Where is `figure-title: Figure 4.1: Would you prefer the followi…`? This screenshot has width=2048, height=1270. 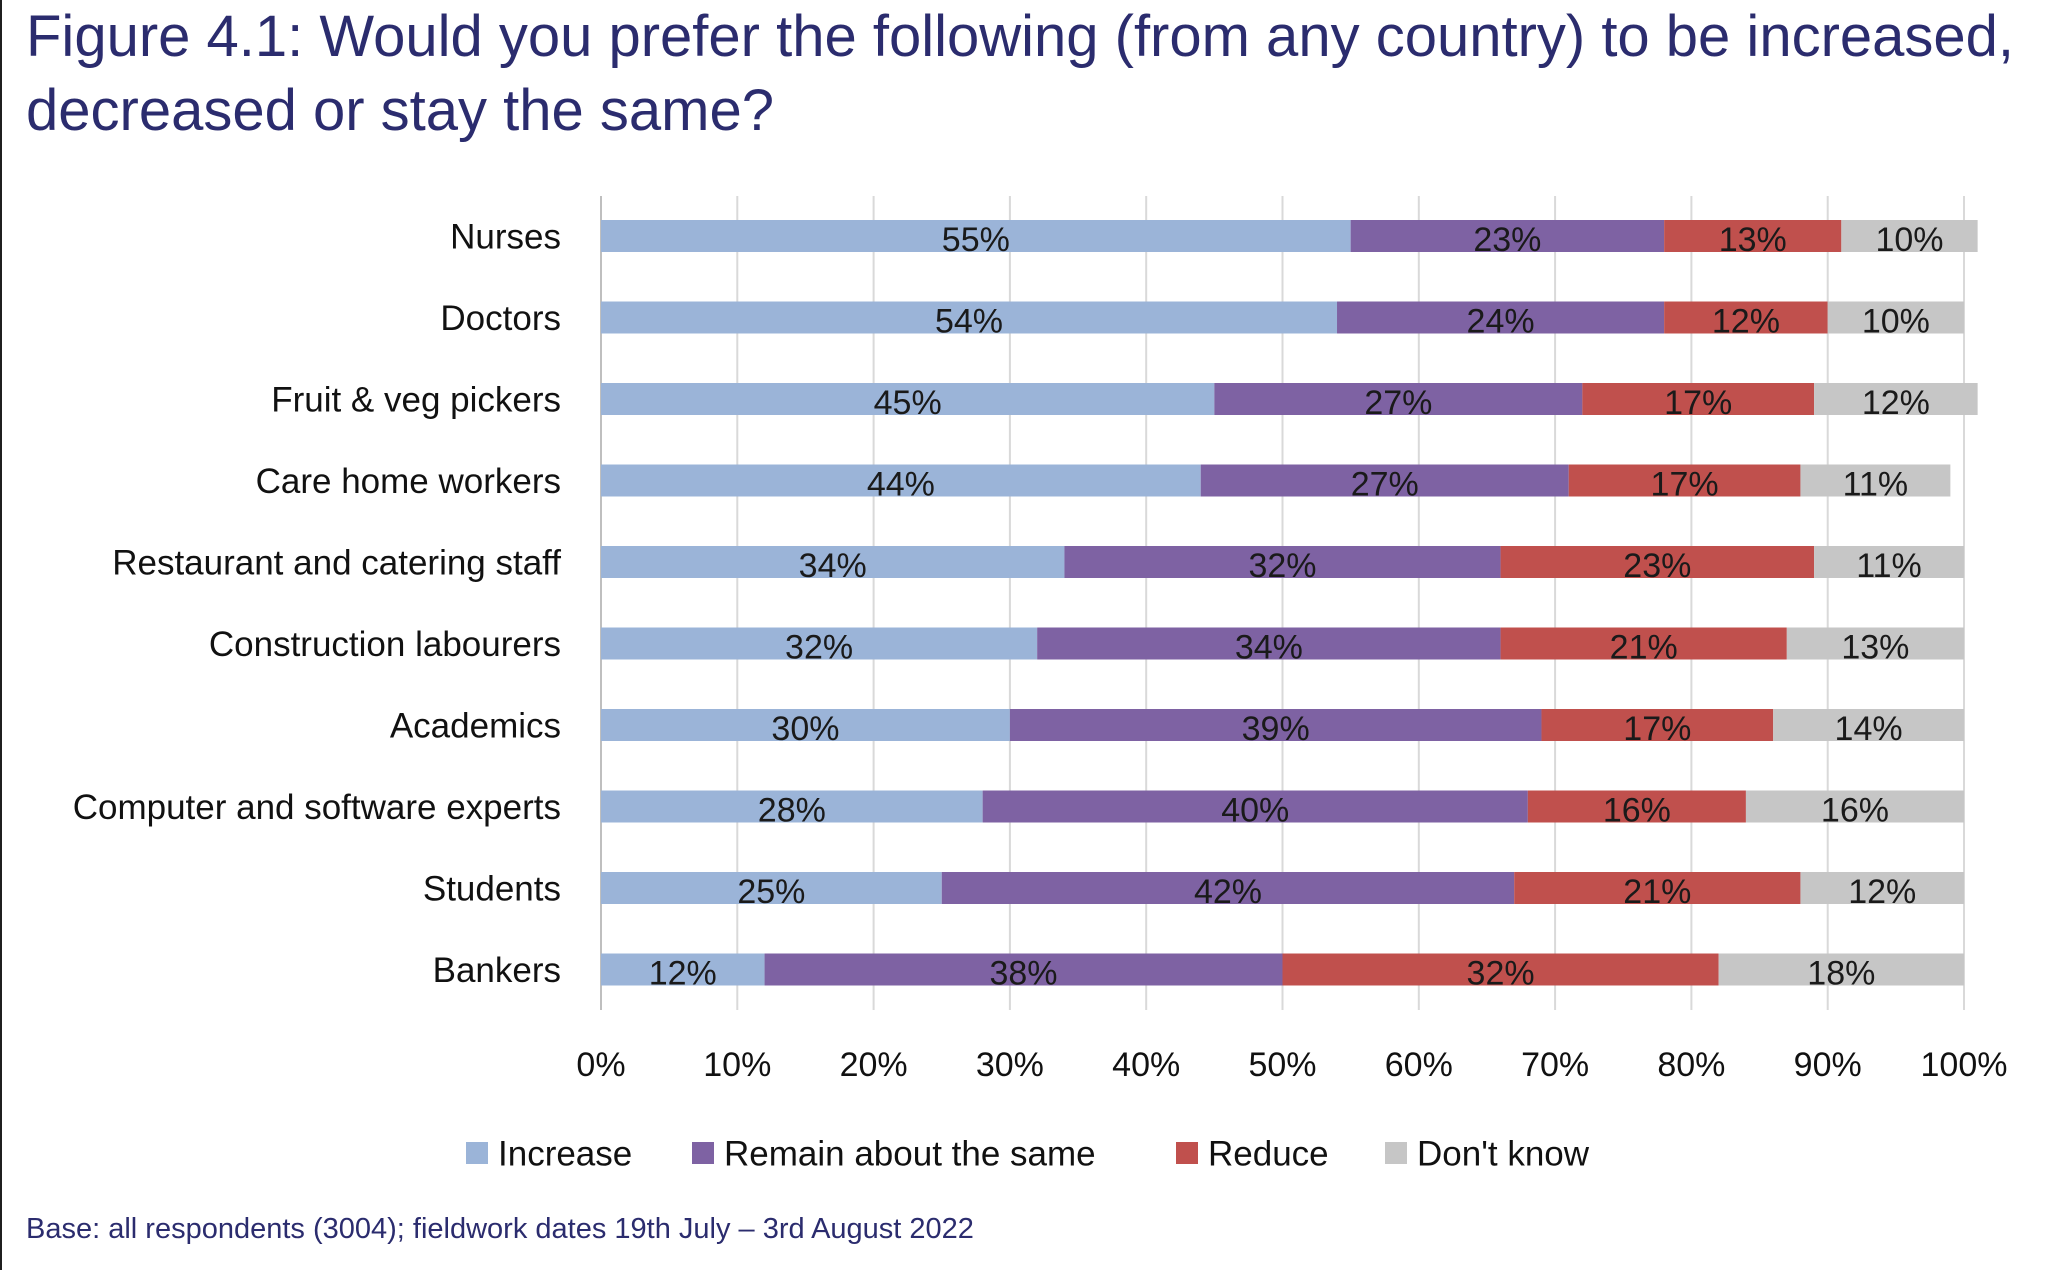 figure-title: Figure 4.1: Would you prefer the followi… is located at coordinates (1020, 73).